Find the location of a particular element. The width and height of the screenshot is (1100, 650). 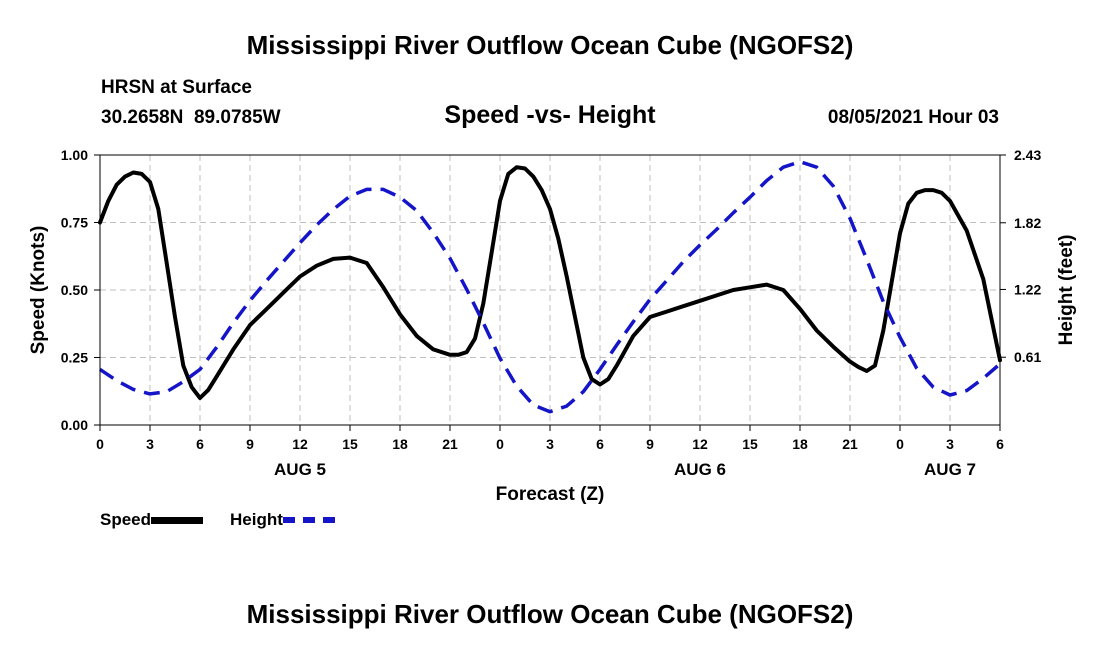

legend-height-swatch is located at coordinates (308, 520).